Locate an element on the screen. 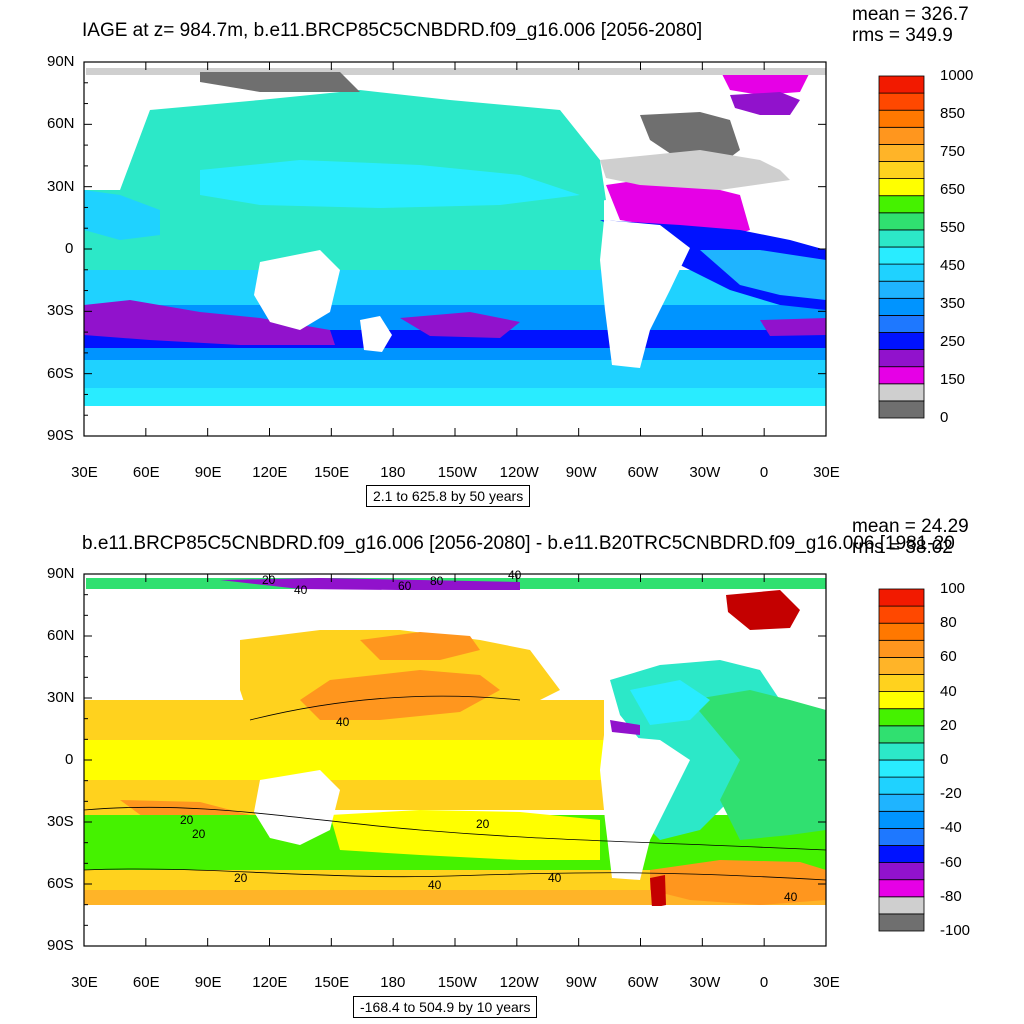 This screenshot has width=1024, height=1024. plot2-ytick-label: 90N is located at coordinates (61, 573).